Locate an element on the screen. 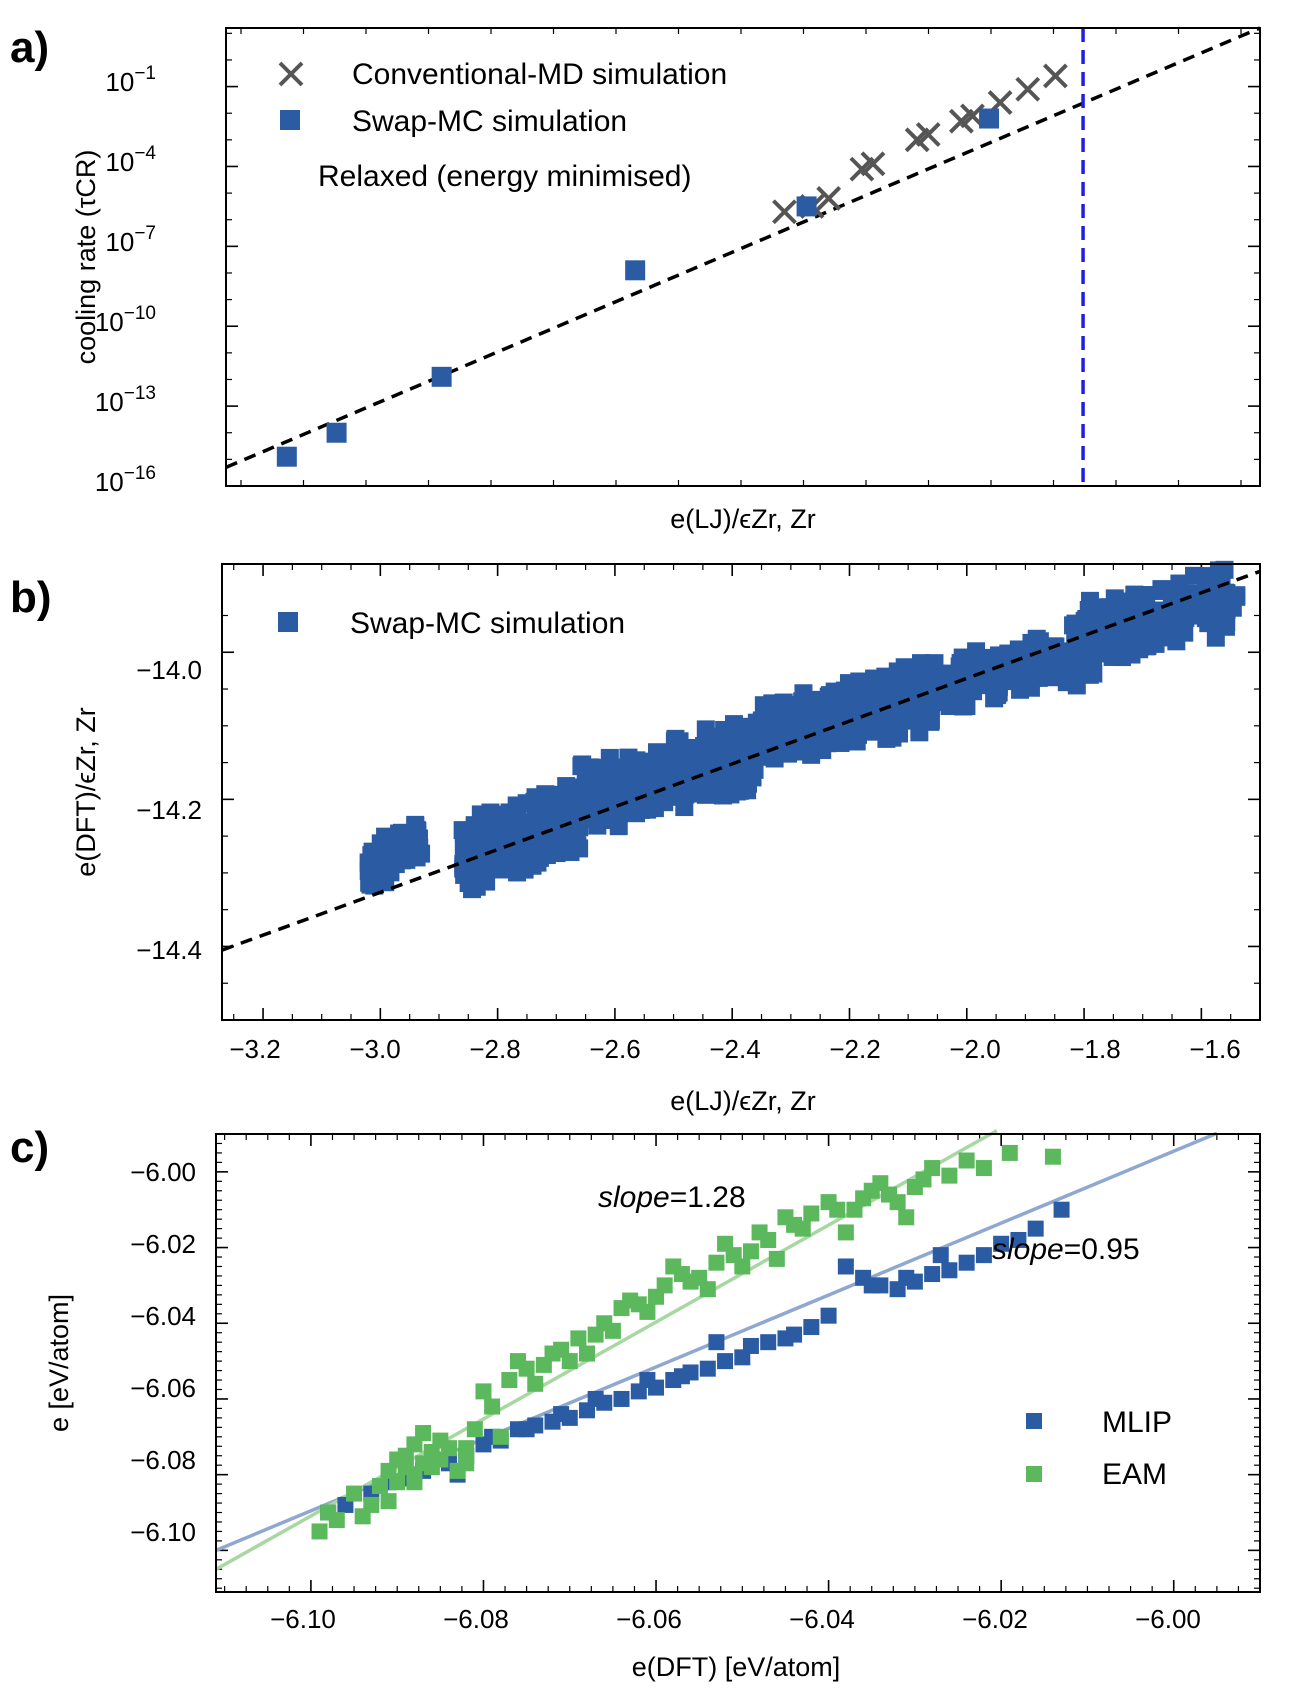 This screenshot has height=1688, width=1310. chart-b-ylabel: e(DFT)/ϵZr, Zr is located at coordinates (86, 791).